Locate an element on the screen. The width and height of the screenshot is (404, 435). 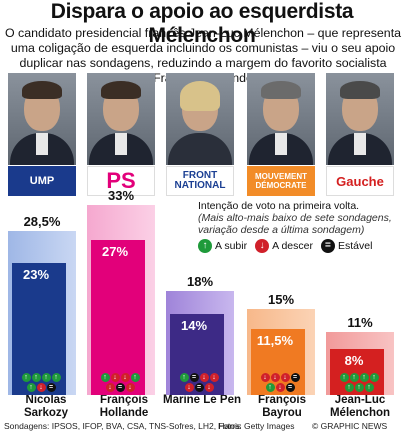
trend-modem: ↓ ↓ ↓ = ↑ ↓ = is located at coordinates (280, 404).